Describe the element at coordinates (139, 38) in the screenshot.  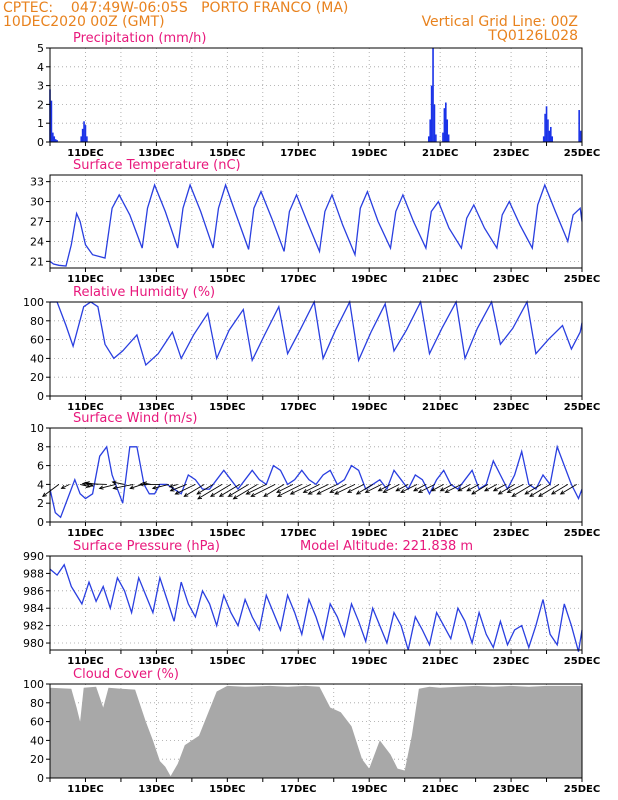
I see `panel-title: Precipitation (mm/h)` at that location.